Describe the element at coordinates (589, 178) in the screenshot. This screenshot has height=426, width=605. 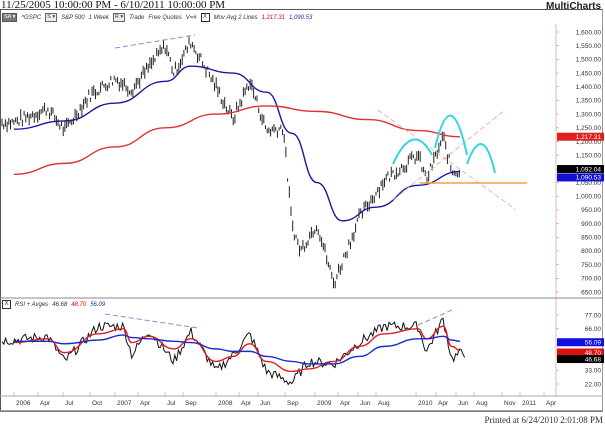
I see `price-marker-label: 1,090.53` at that location.